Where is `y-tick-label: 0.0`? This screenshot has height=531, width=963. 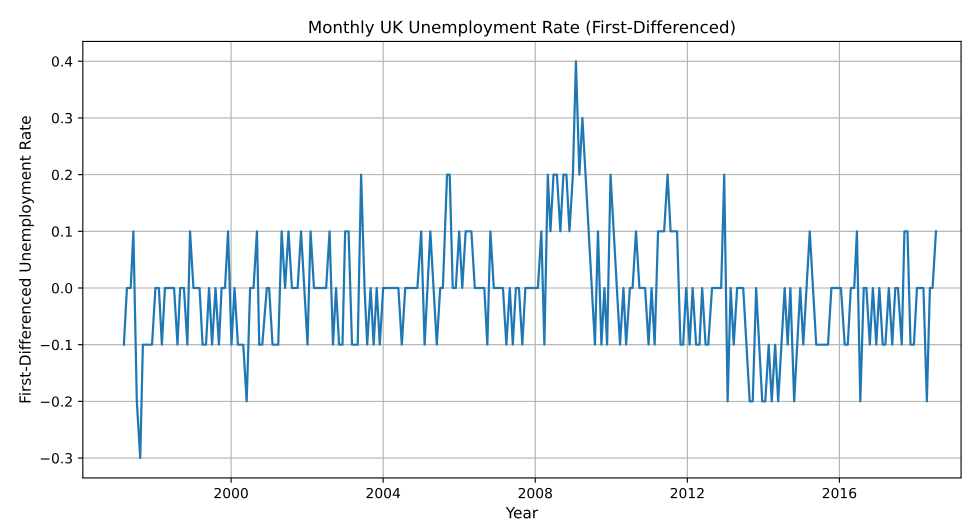
y-tick-label: 0.0 is located at coordinates (62, 288).